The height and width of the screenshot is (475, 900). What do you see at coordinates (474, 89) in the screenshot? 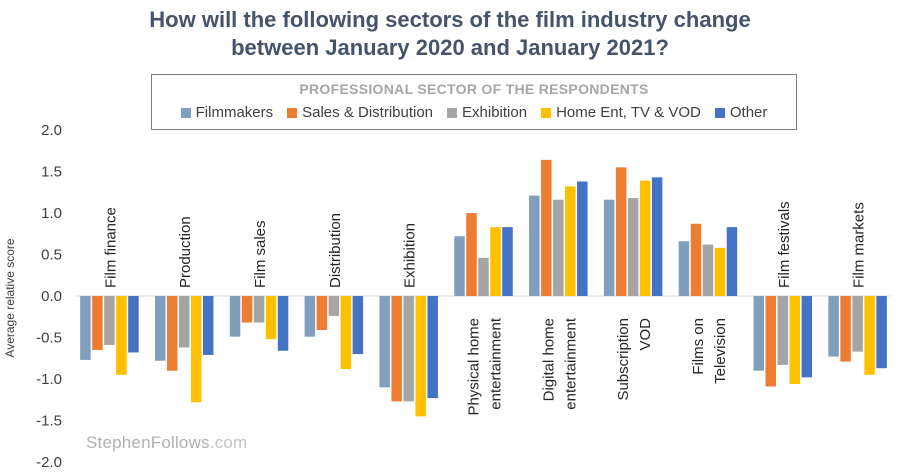
I see `legend-title: PROFESSIONAL SECTOR OF THE RESPONDENTS` at bounding box center [474, 89].